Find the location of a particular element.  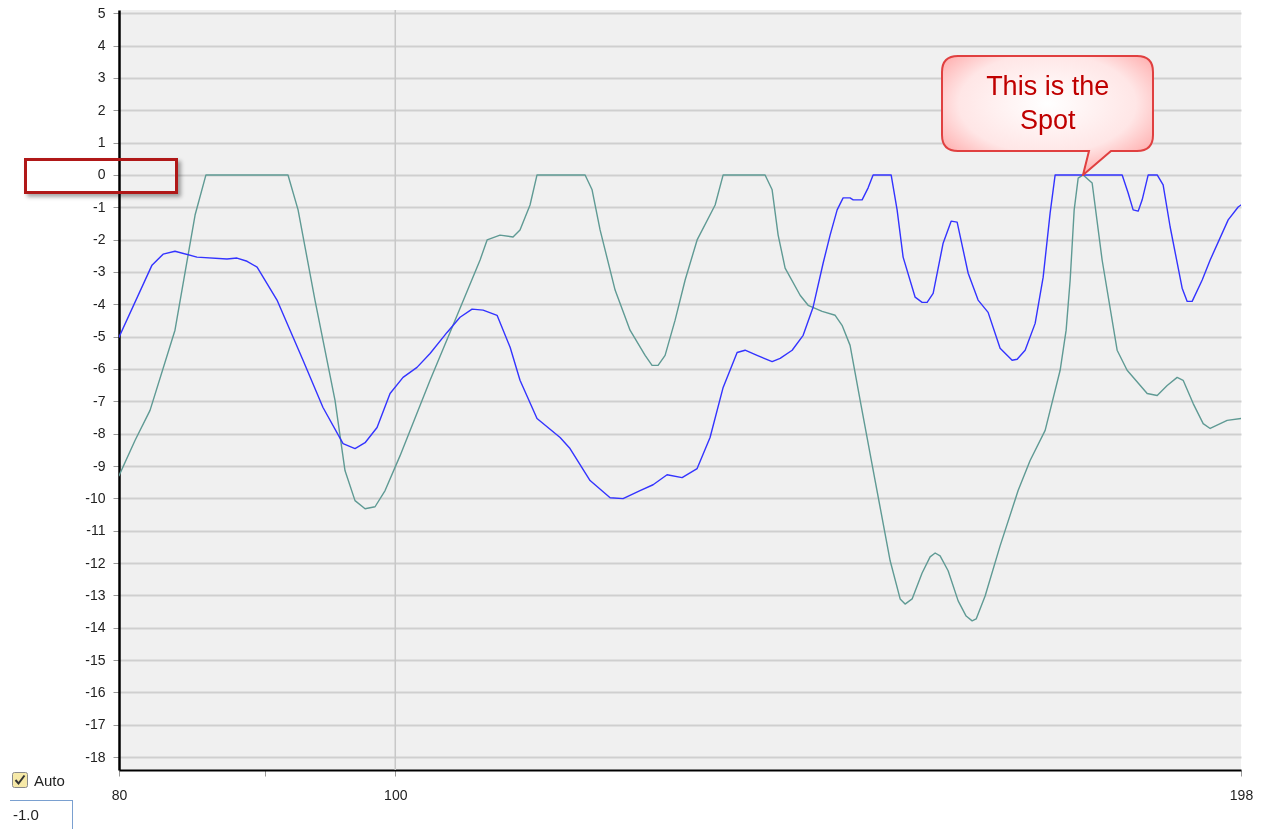

y-tick-label: -1 is located at coordinates (99, 206).